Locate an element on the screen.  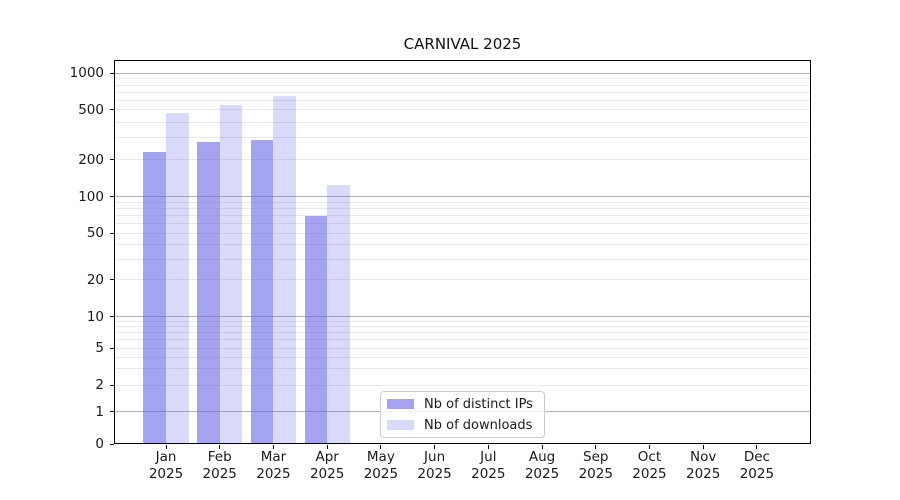
bar-downloads-apr is located at coordinates (338, 313).